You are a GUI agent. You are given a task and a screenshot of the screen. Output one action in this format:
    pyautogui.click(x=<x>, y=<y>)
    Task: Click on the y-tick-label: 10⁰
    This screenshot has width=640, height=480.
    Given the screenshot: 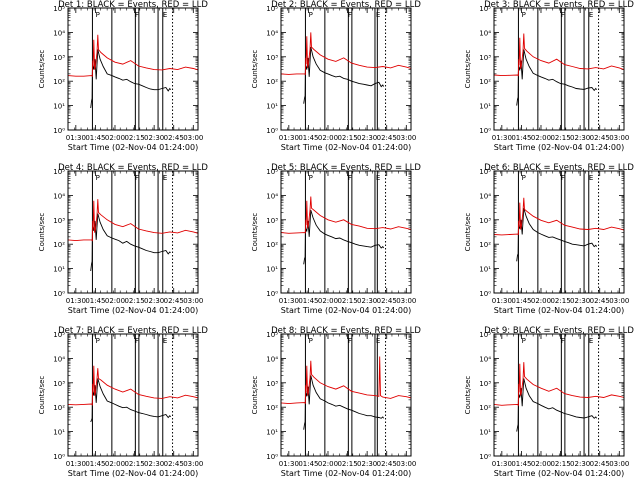 What is the action you would take?
    pyautogui.click(x=485, y=131)
    